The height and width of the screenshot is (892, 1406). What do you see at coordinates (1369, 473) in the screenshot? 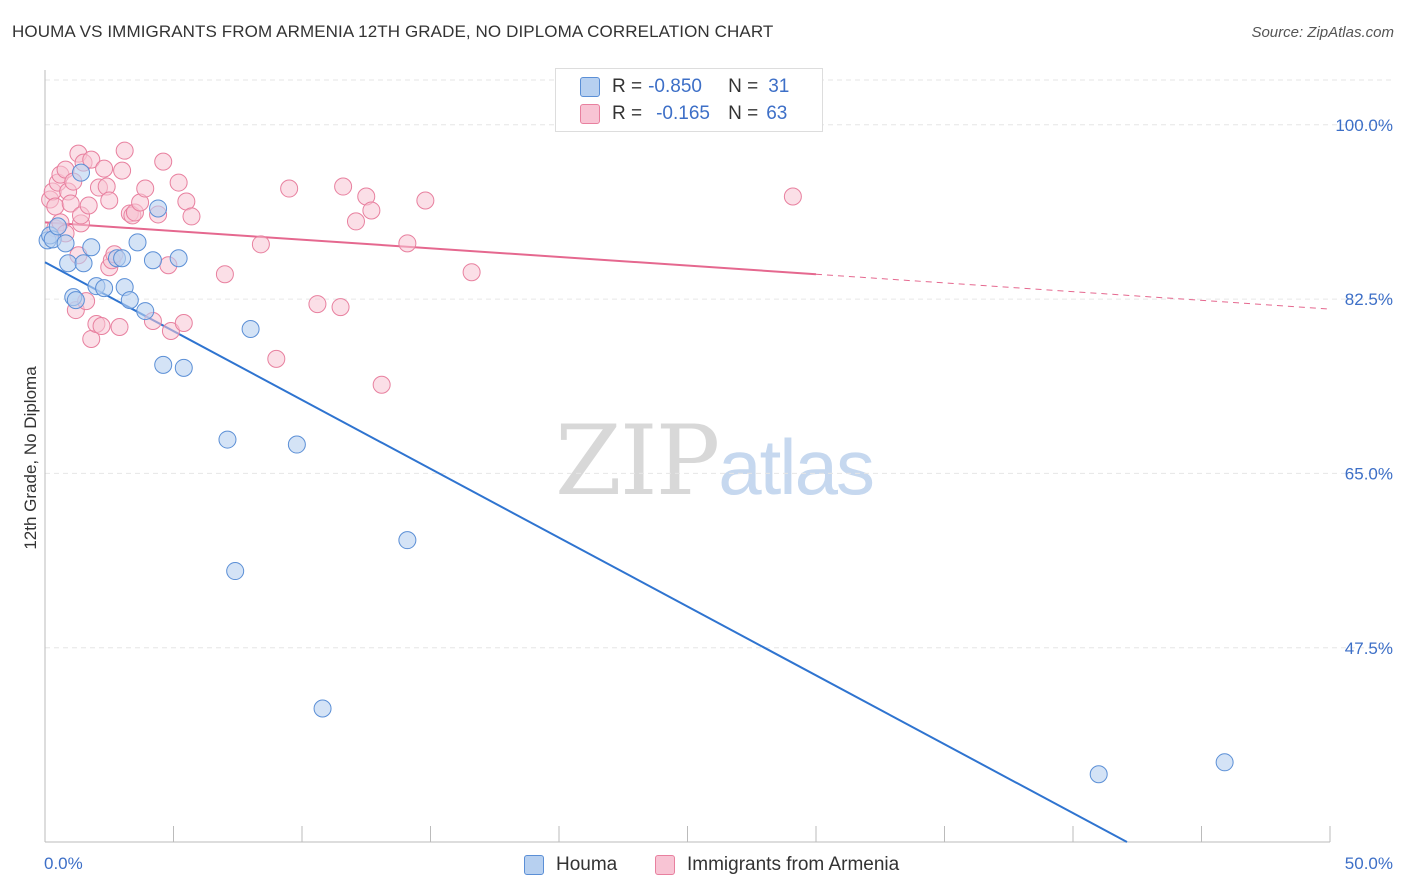
I see `y-tick-label: 65.0%` at bounding box center [1369, 473].